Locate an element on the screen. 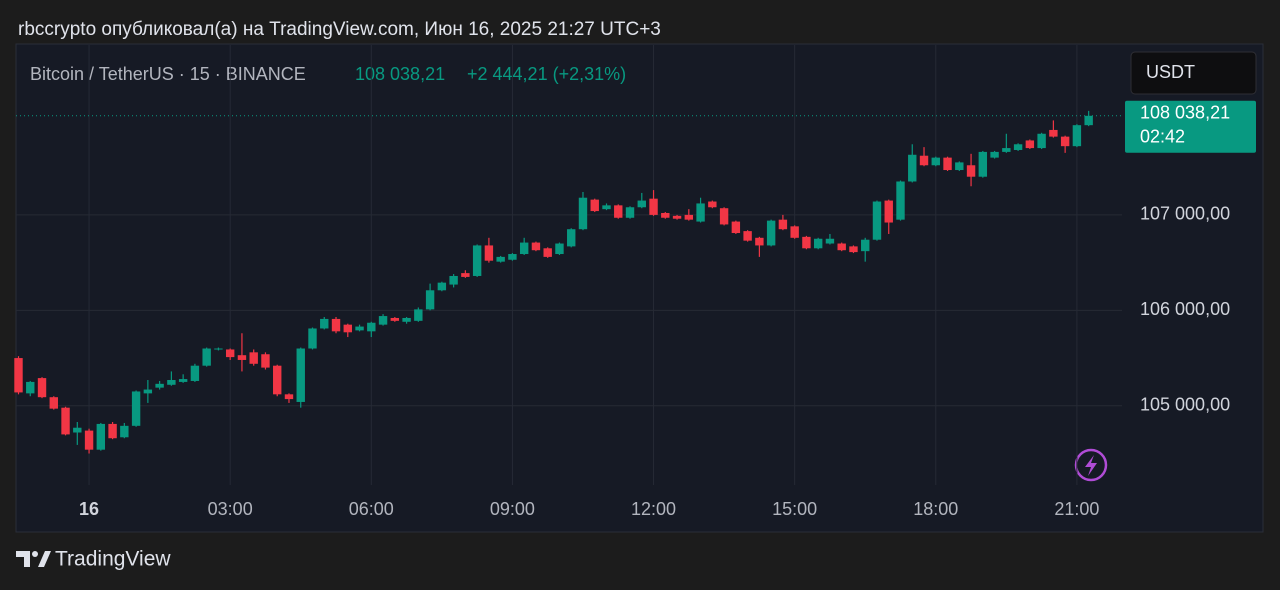 The image size is (1280, 590). currency-button is located at coordinates (1193, 73).